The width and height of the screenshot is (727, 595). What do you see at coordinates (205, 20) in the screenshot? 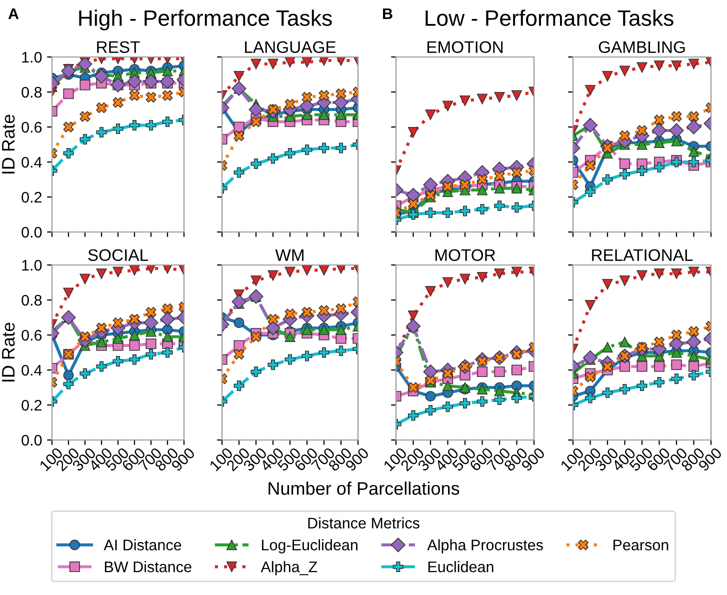
I see `text: High - Performance Tasks` at bounding box center [205, 20].